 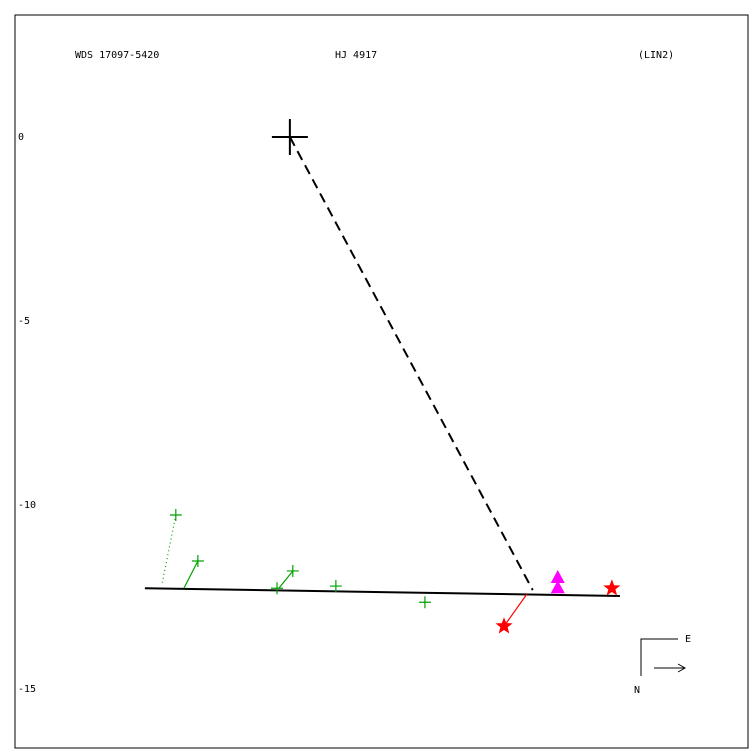 What do you see at coordinates (656, 55) in the screenshot?
I see `annotation: (LIN2)` at bounding box center [656, 55].